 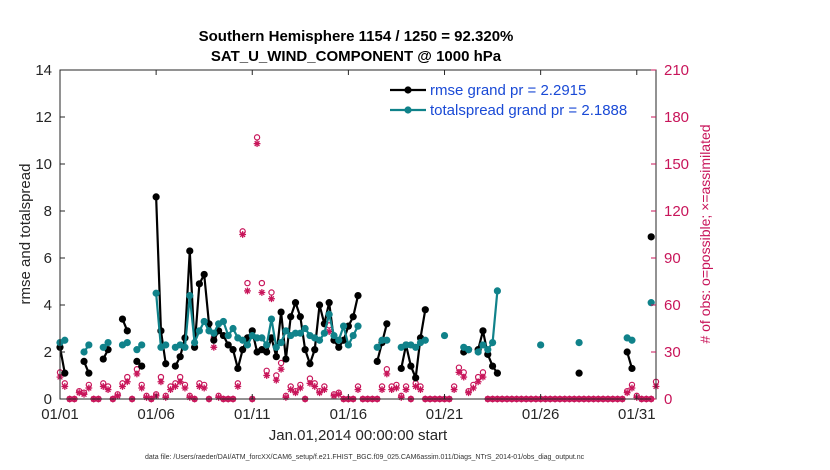 What do you see at coordinates (358, 435) in the screenshot?
I see `x-axis-label: Jan.01,2014 00:00:00 start` at bounding box center [358, 435].